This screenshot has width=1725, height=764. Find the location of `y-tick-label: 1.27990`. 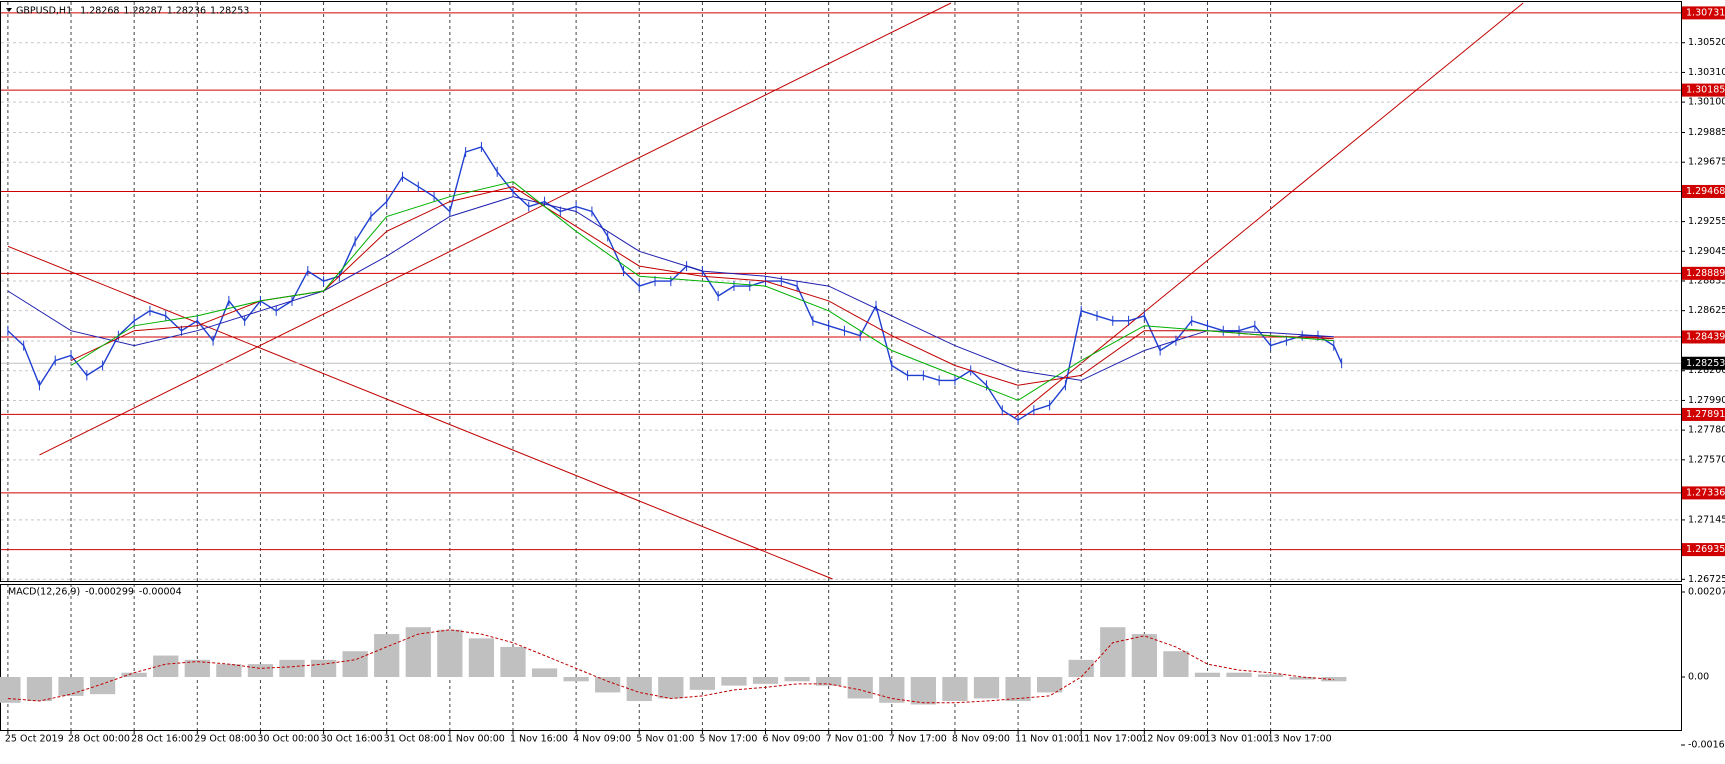

y-tick-label: 1.27990 is located at coordinates (1706, 400).